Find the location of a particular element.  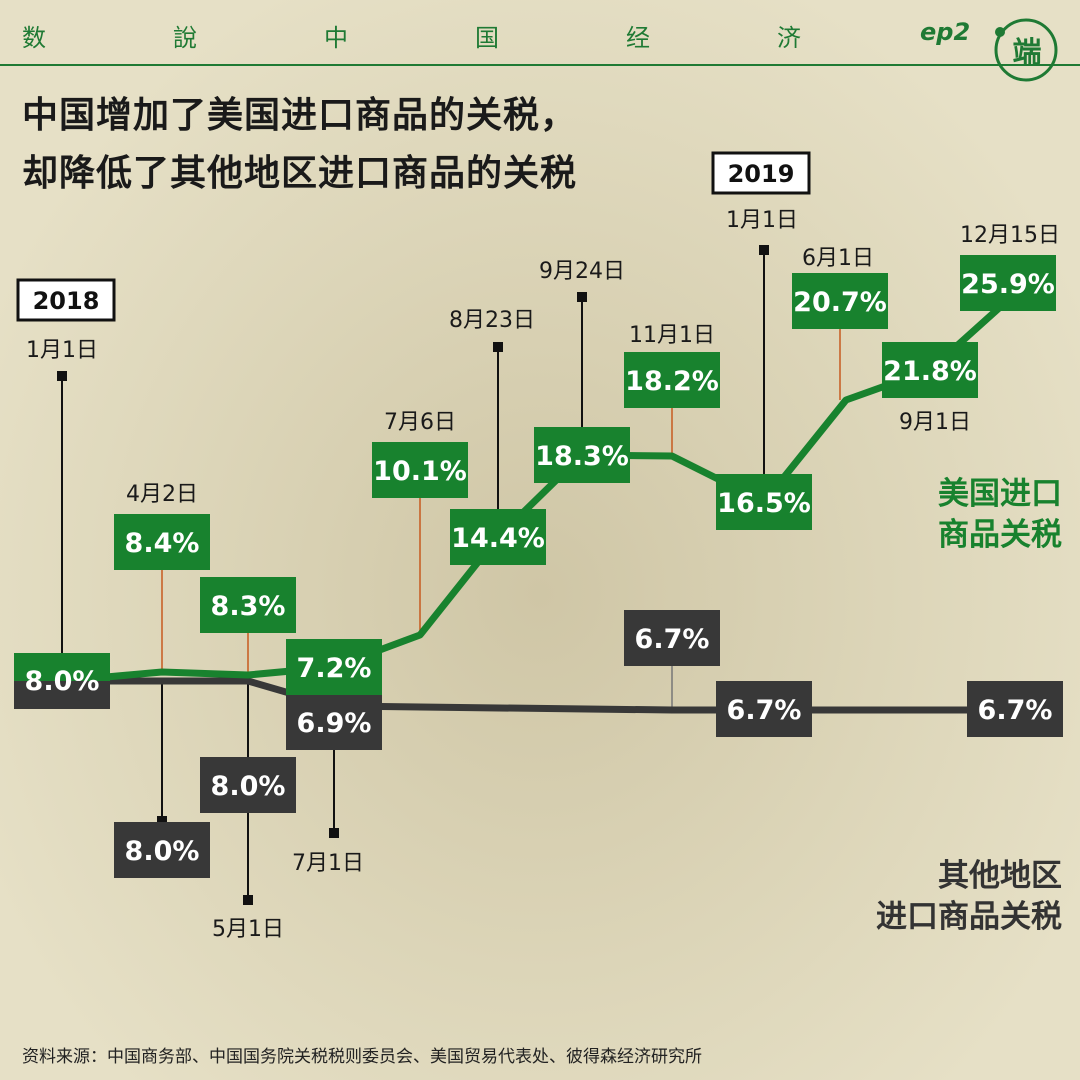

us-value-label: 8.4% is located at coordinates (162, 543).